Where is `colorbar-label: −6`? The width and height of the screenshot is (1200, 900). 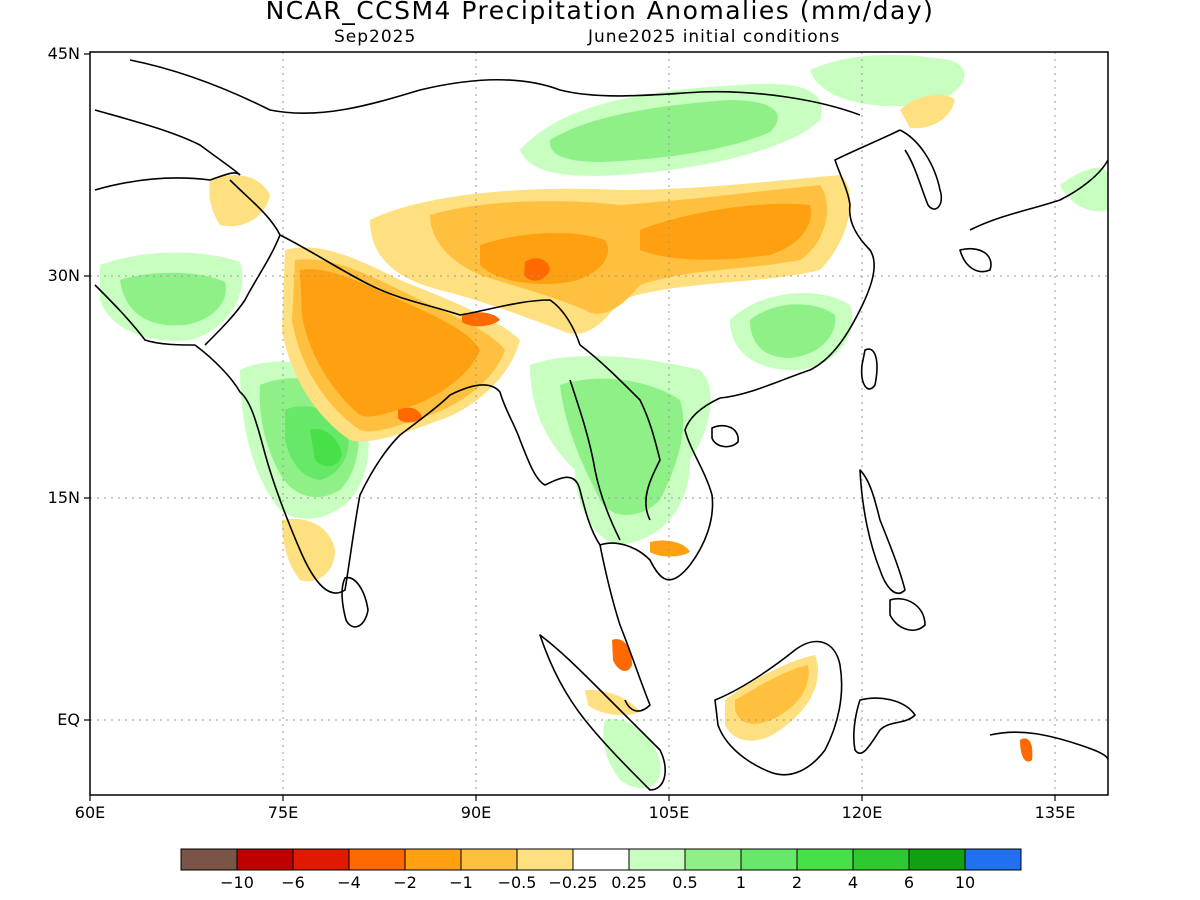
colorbar-label: −6 is located at coordinates (293, 882).